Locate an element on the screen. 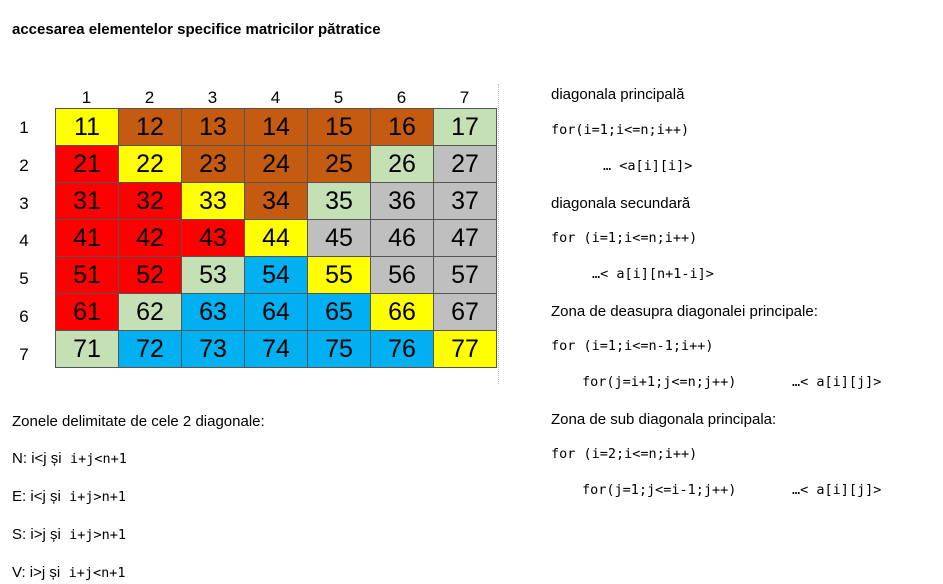  matrix-cell: 37 is located at coordinates (465, 201).